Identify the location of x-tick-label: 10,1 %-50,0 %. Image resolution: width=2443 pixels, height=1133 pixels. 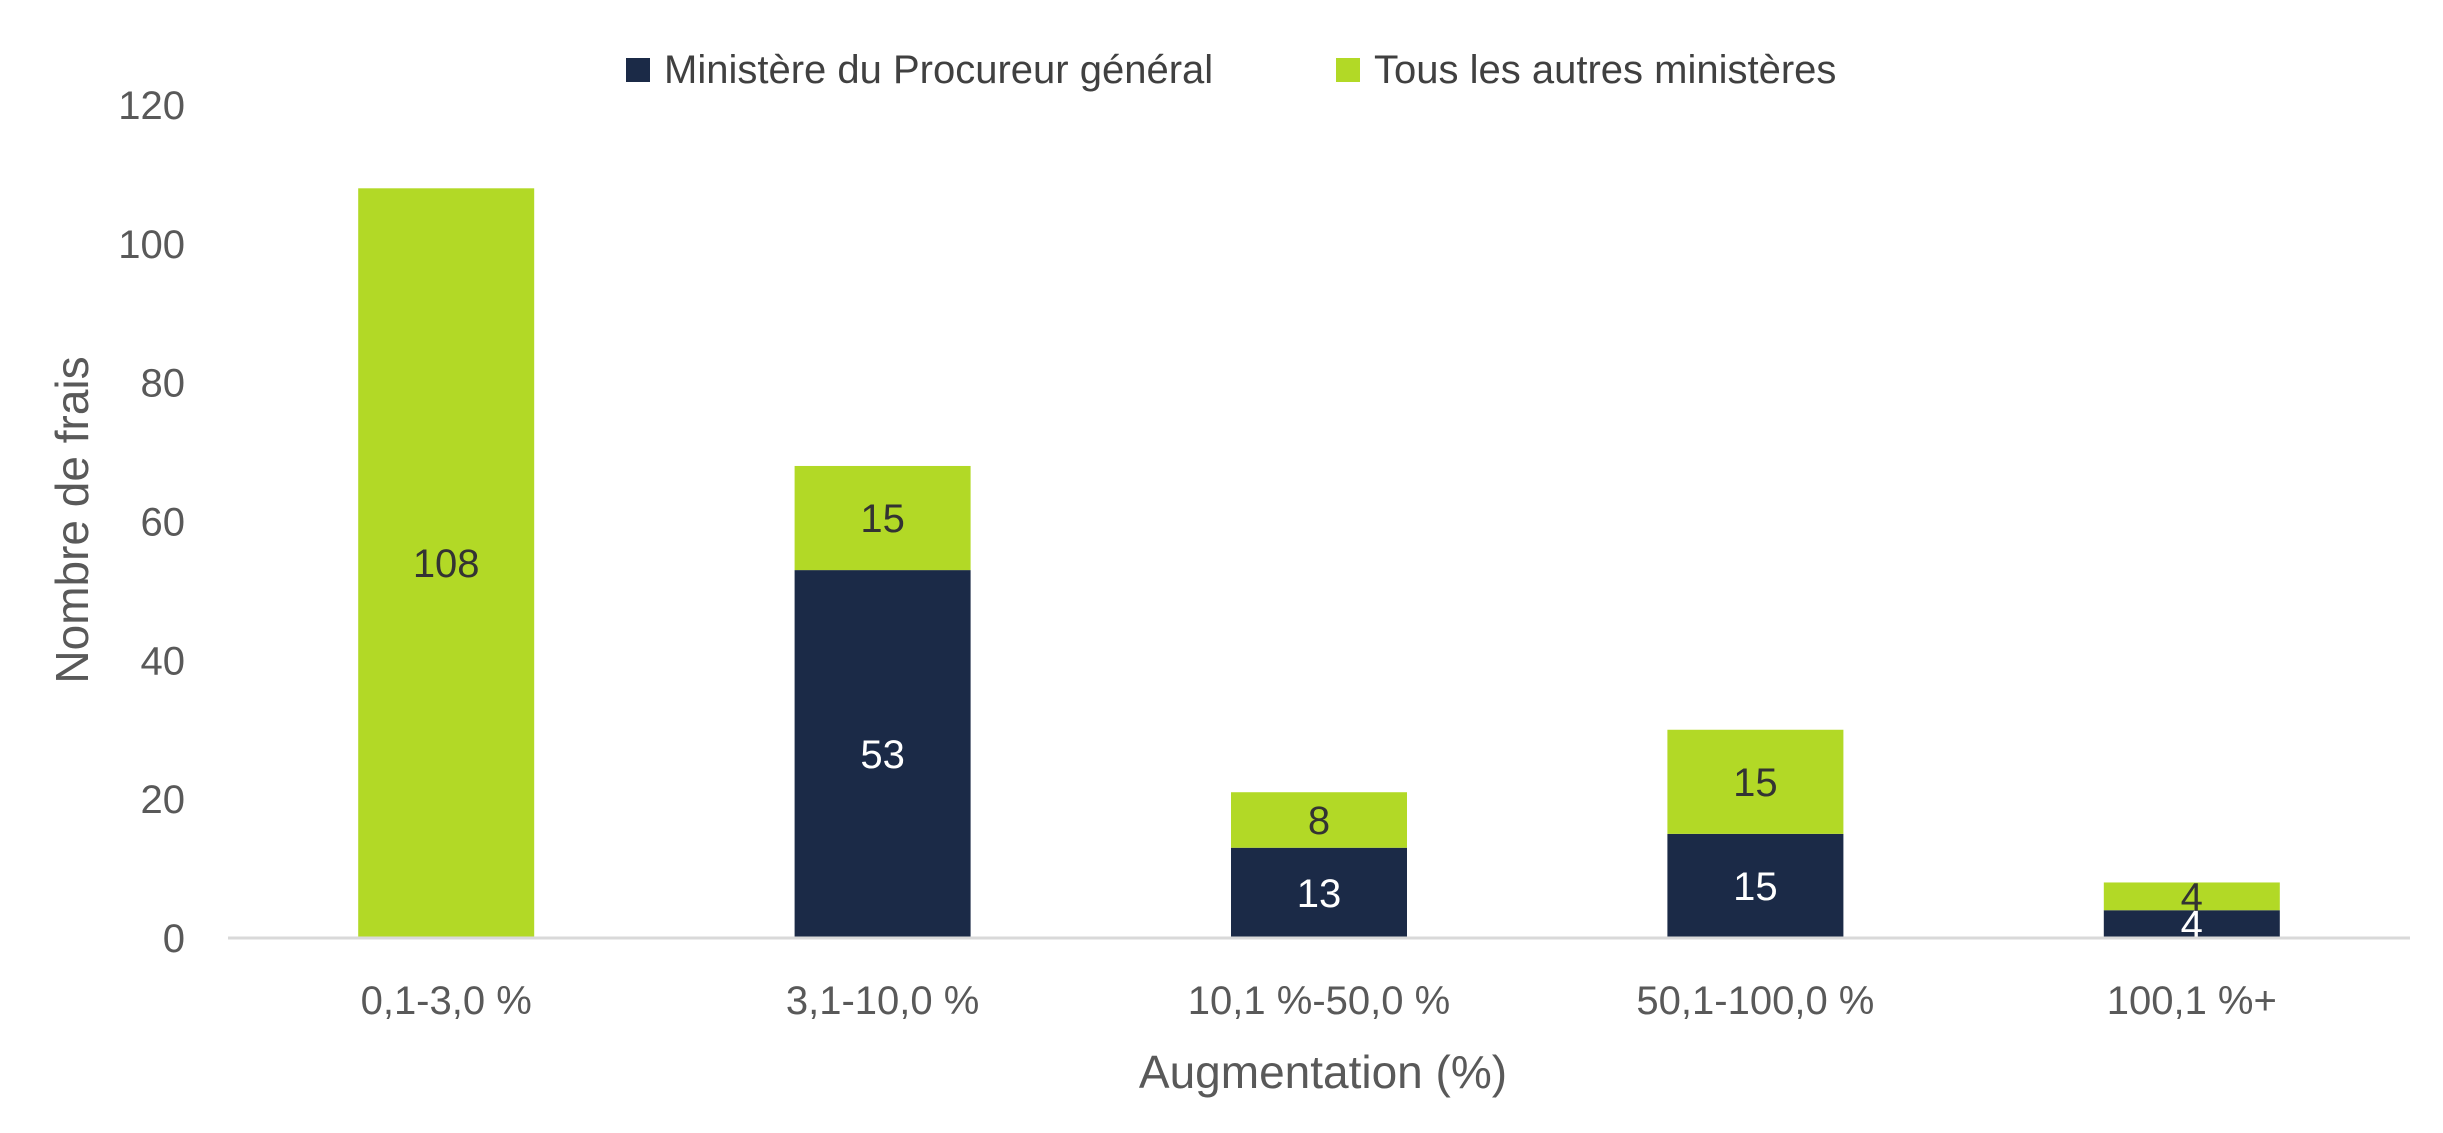
(1319, 1001).